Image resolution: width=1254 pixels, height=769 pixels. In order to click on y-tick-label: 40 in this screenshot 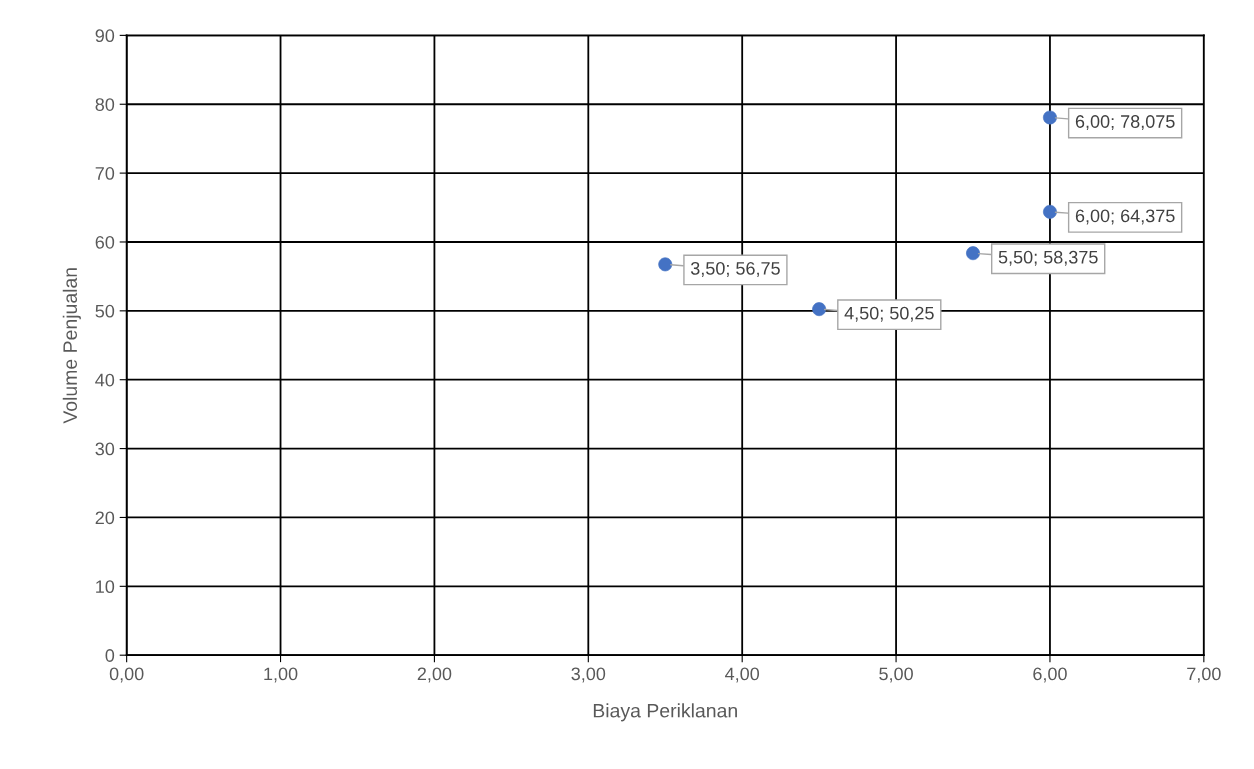, I will do `click(105, 380)`.